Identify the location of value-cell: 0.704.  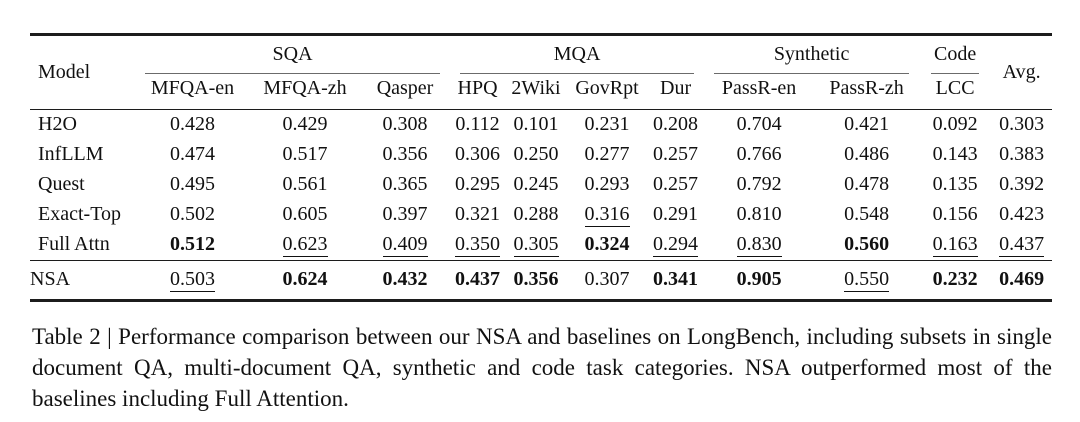
(759, 124).